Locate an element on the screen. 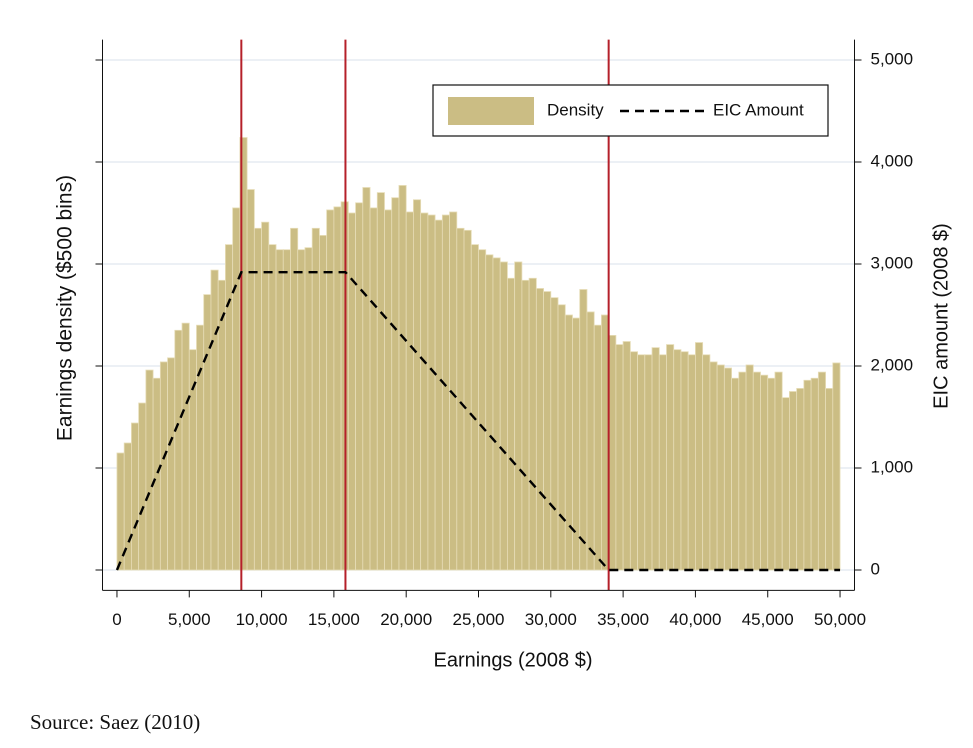  y2-tick-label: 4,000 is located at coordinates (892, 160).